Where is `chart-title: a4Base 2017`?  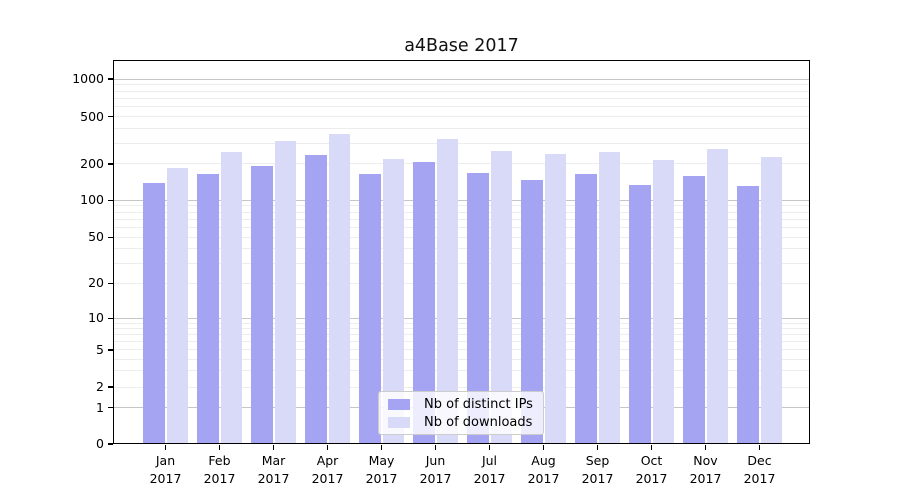
chart-title: a4Base 2017 is located at coordinates (461, 46).